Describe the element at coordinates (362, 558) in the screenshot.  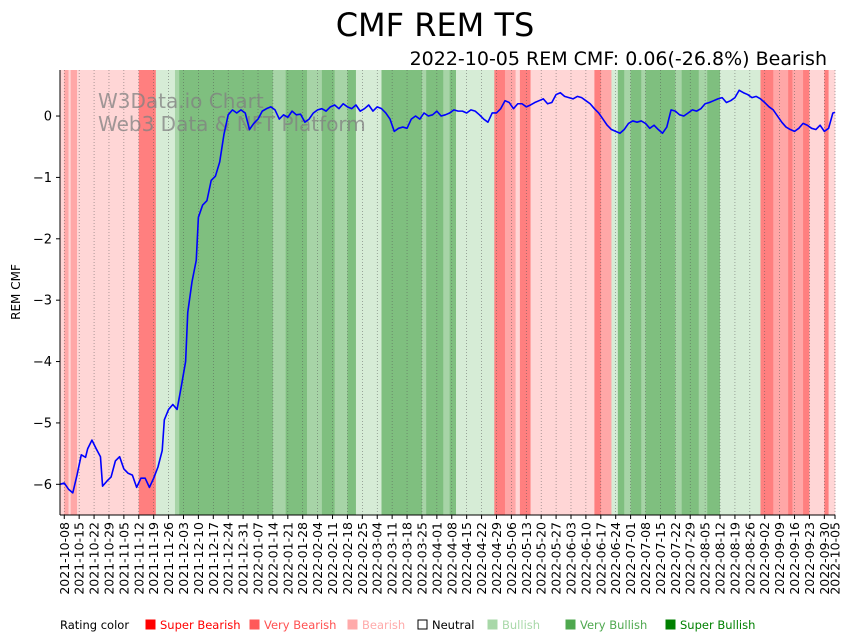
I see `x-tick-label: 2022-02-25` at that location.